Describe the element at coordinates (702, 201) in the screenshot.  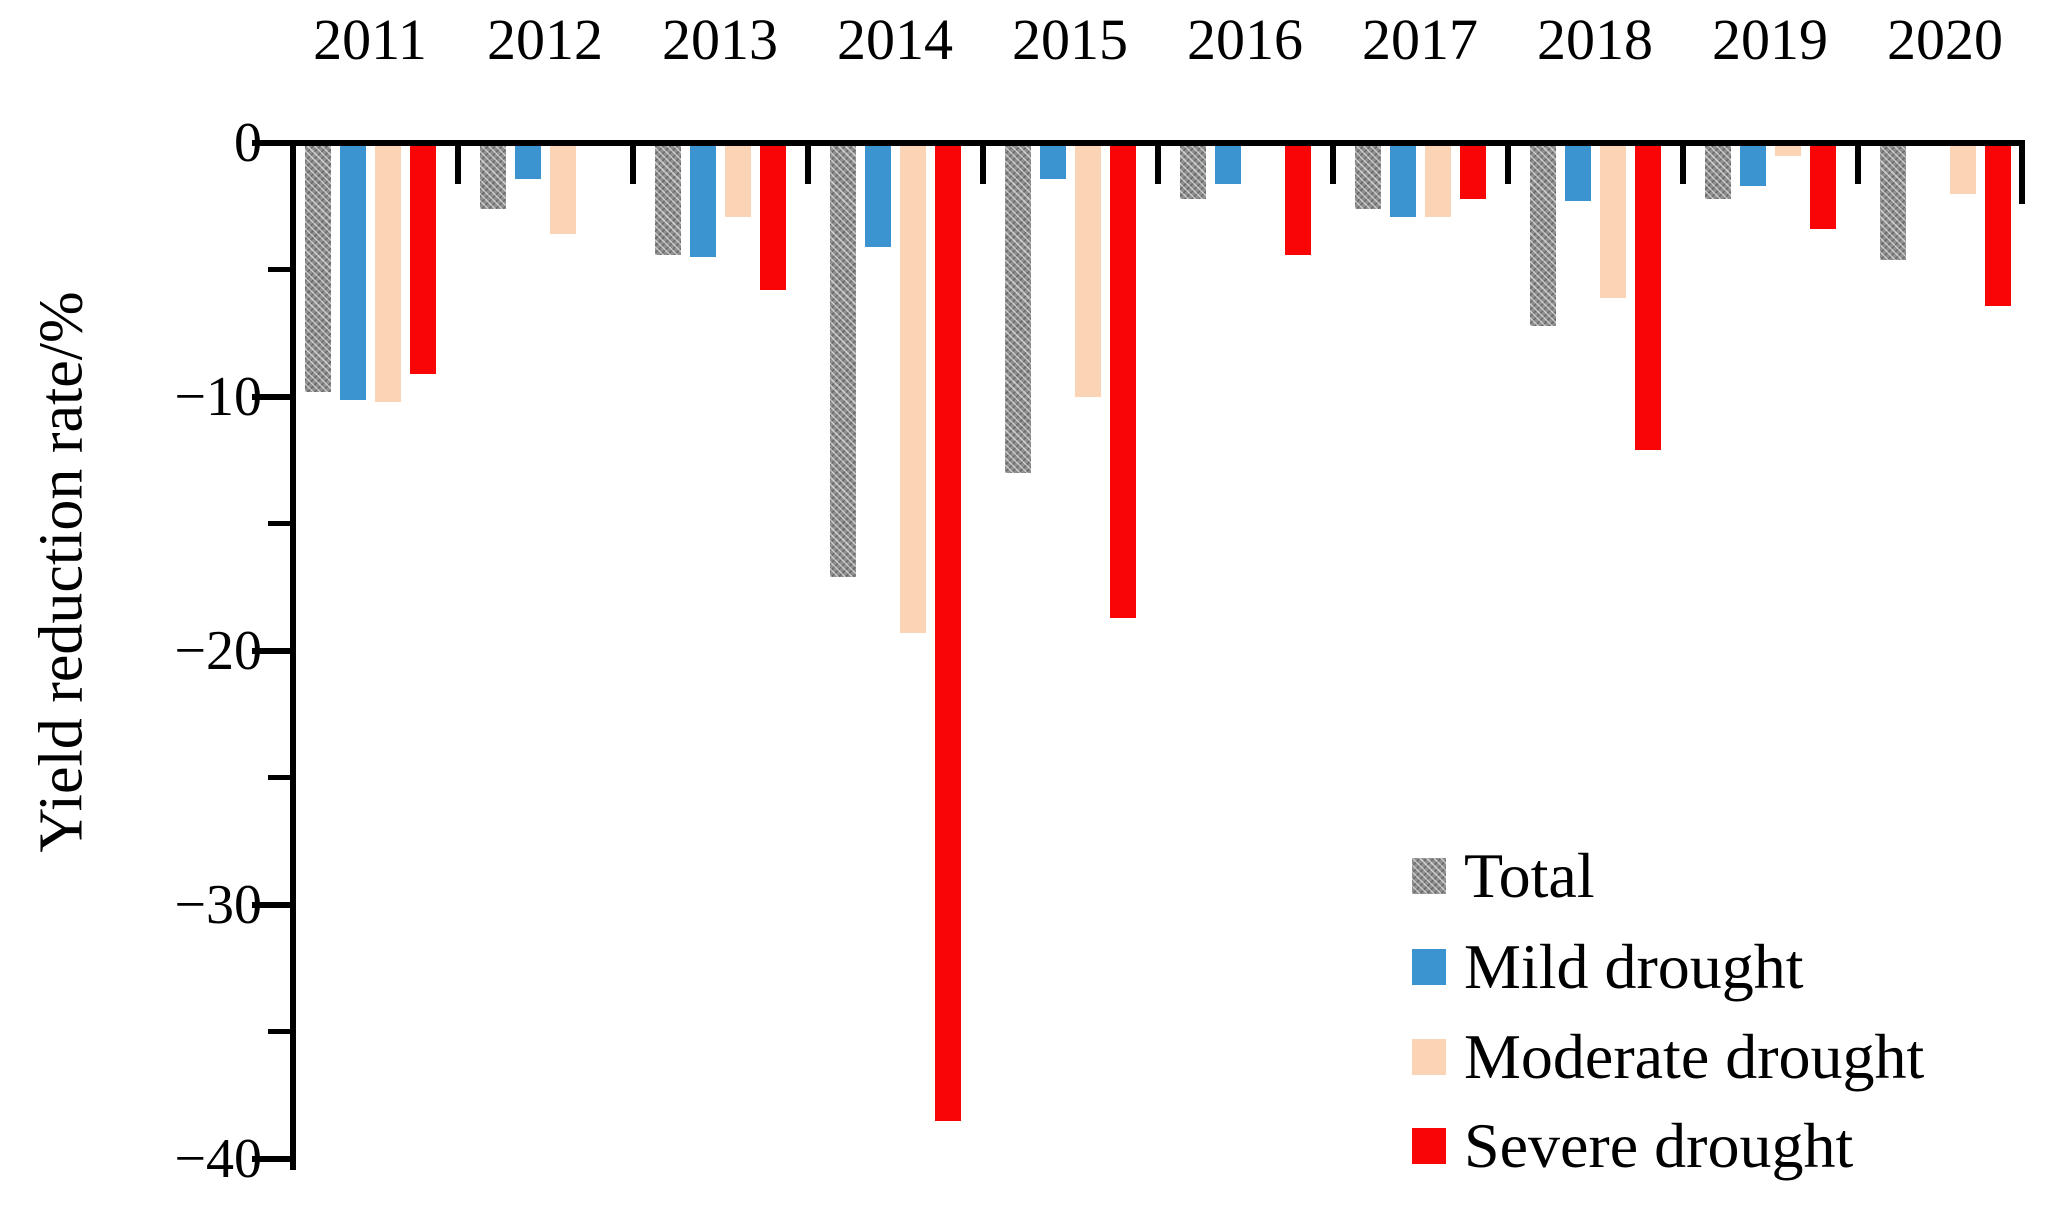
I see `bar-2013-mild-drought` at that location.